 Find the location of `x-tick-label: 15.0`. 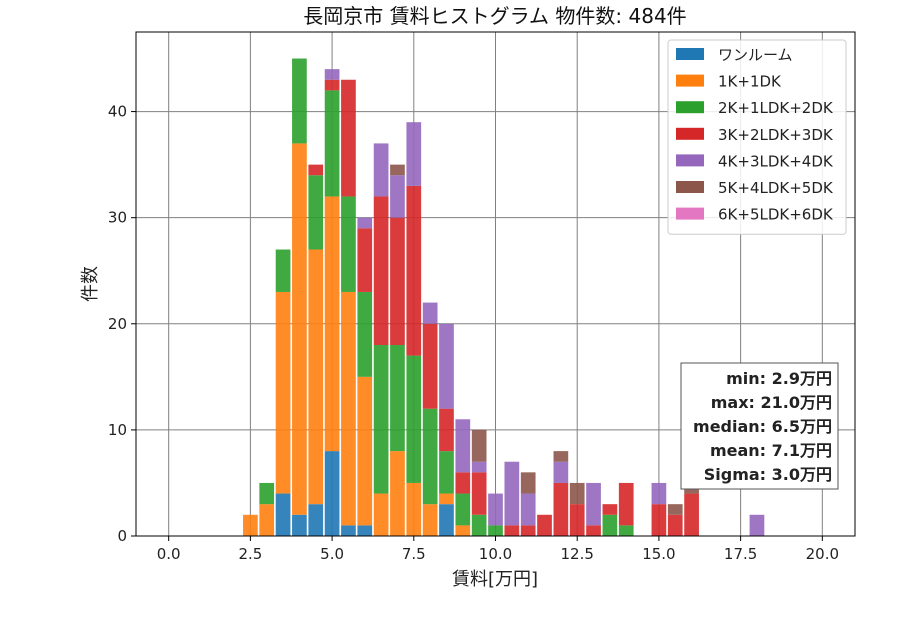

x-tick-label: 15.0 is located at coordinates (658, 554).